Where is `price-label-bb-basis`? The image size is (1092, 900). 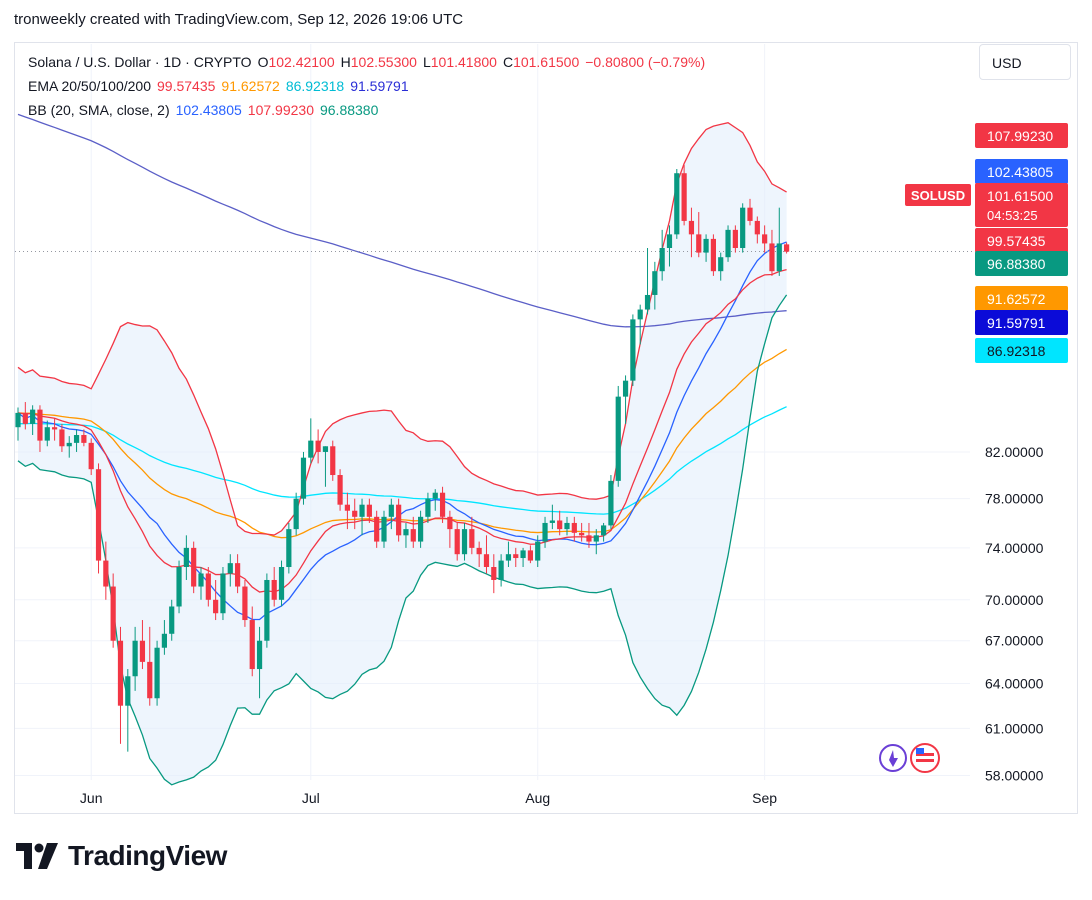 price-label-bb-basis is located at coordinates (1021, 171).